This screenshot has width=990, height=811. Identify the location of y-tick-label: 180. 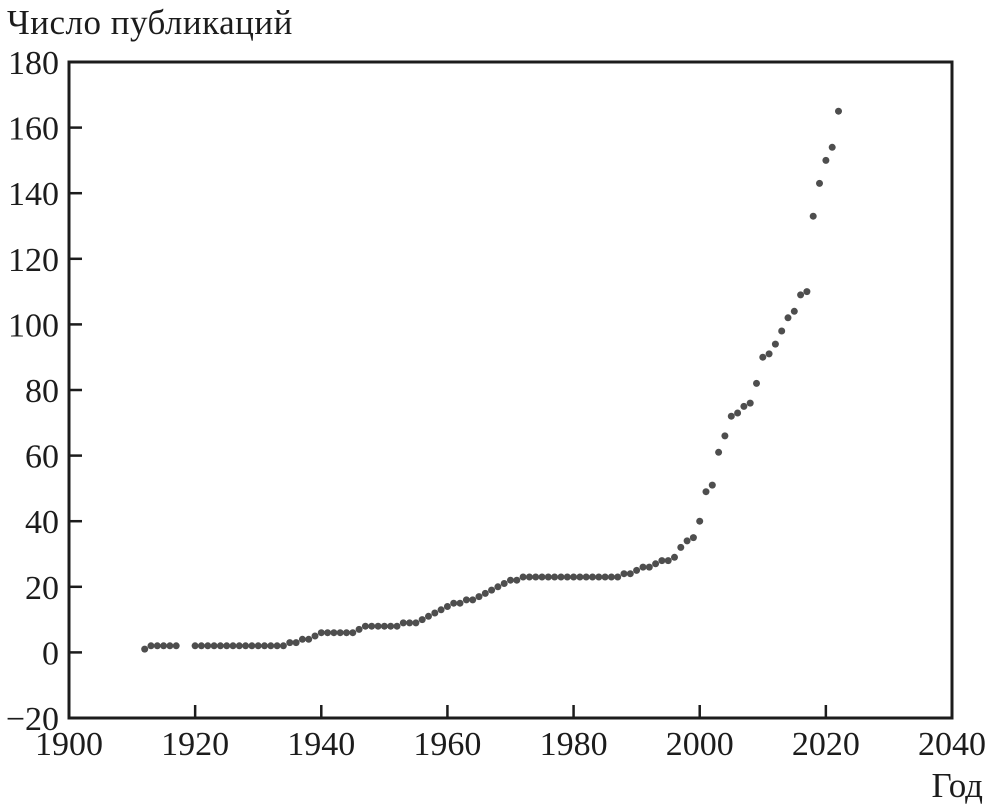
(33, 63).